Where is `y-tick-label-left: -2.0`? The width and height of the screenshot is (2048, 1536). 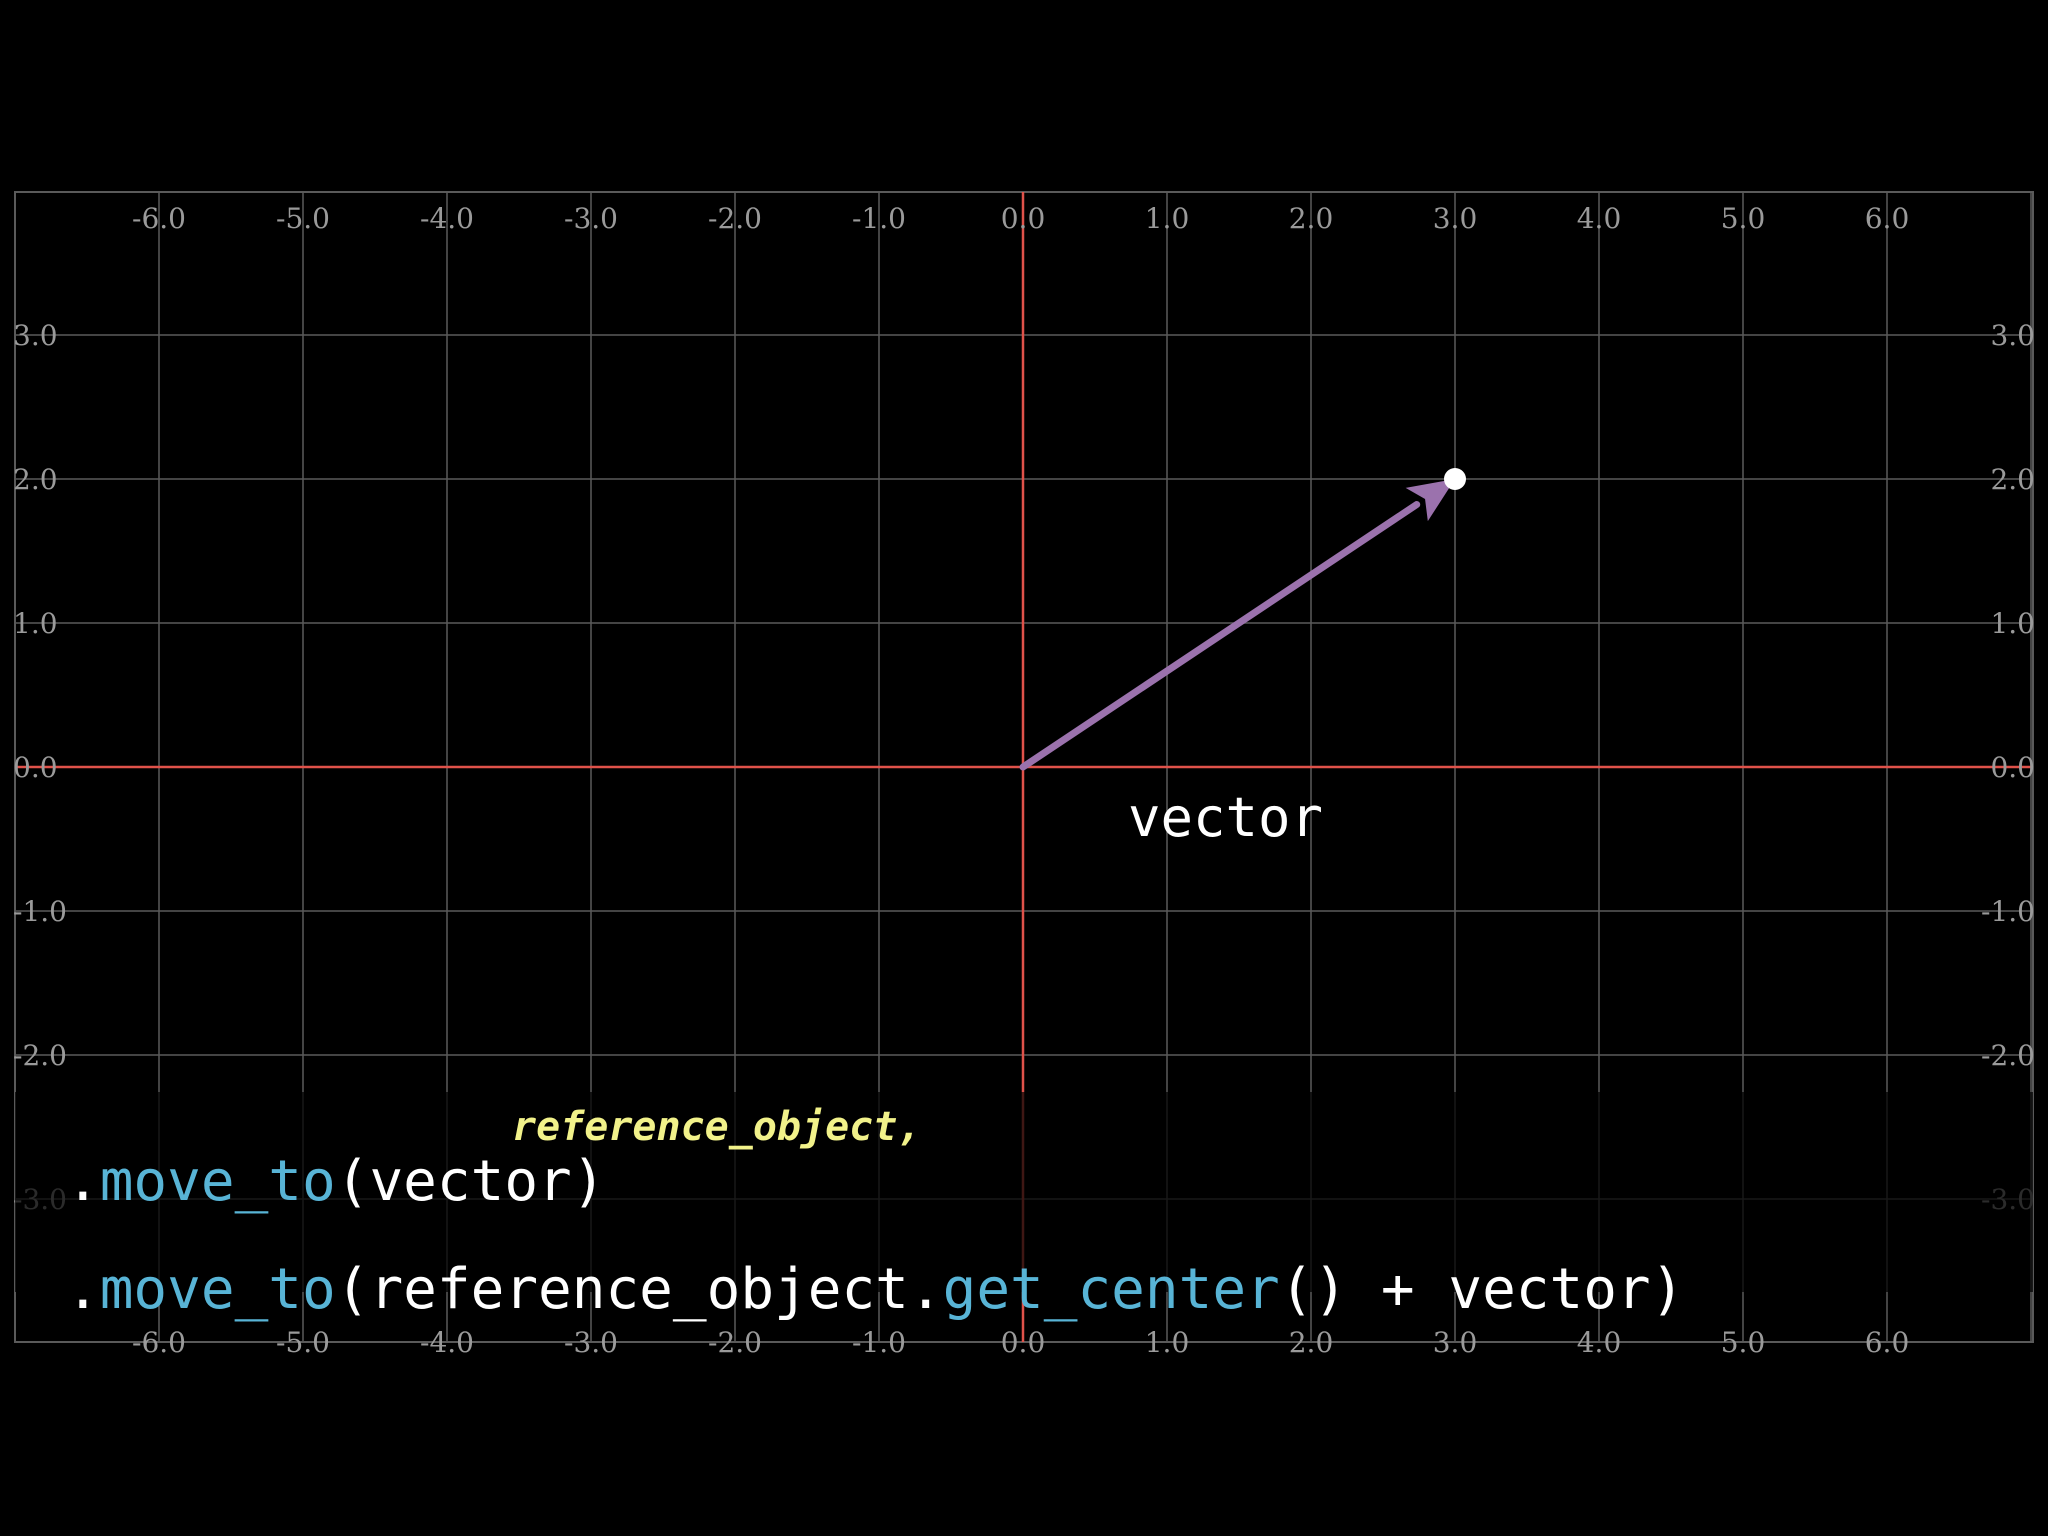
y-tick-label-left: -2.0 is located at coordinates (40, 1055).